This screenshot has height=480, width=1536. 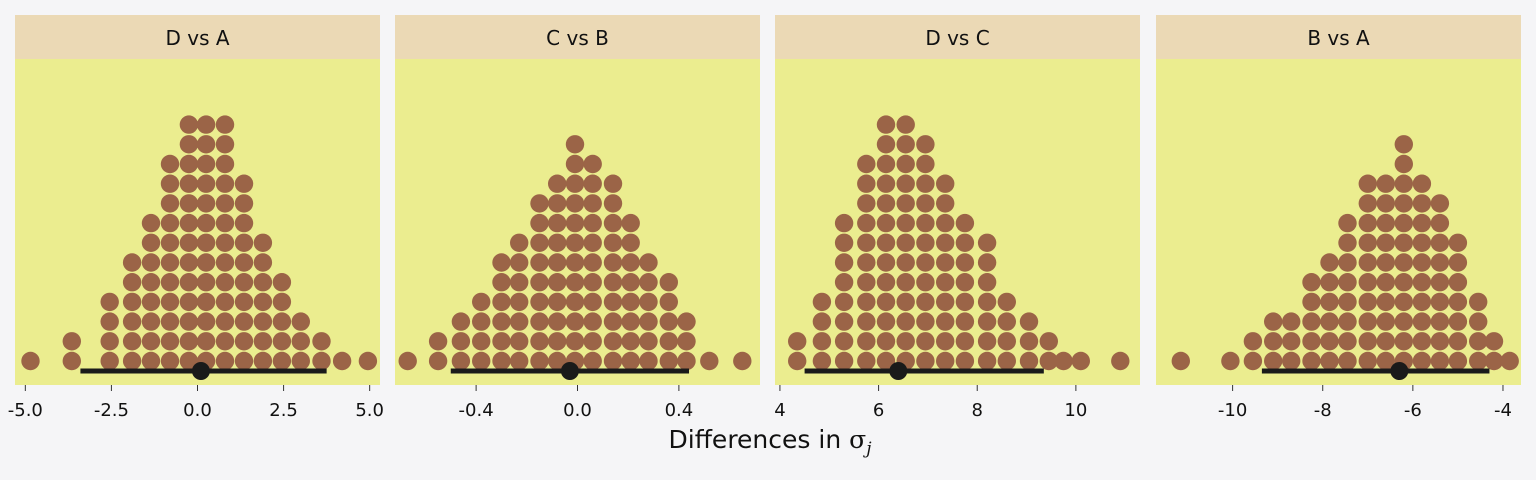 What do you see at coordinates (577, 38) in the screenshot?
I see `facet-title: C vs B` at bounding box center [577, 38].